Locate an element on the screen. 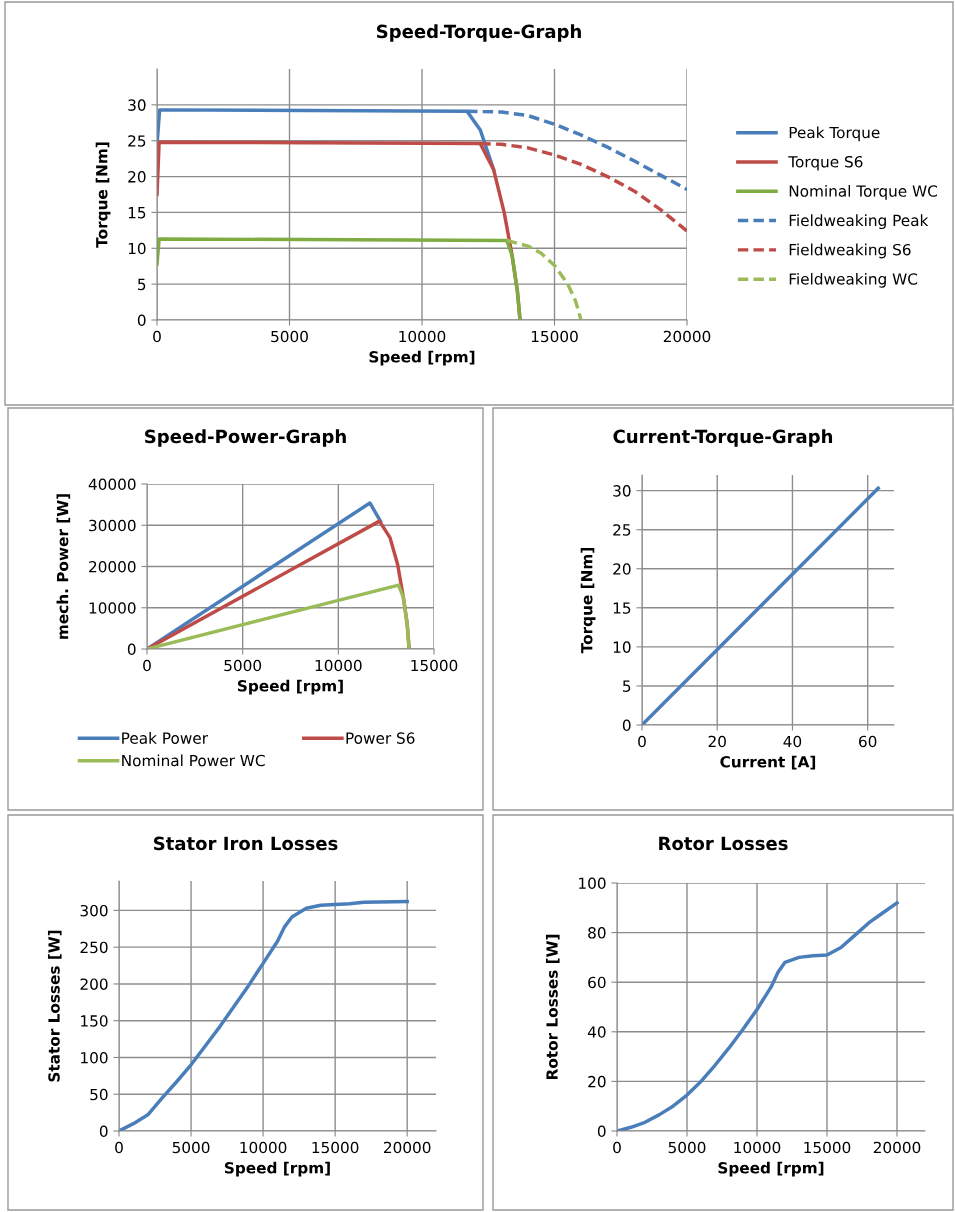 This screenshot has width=955, height=1212. legend-label: Nominal Torque WC is located at coordinates (863, 192).